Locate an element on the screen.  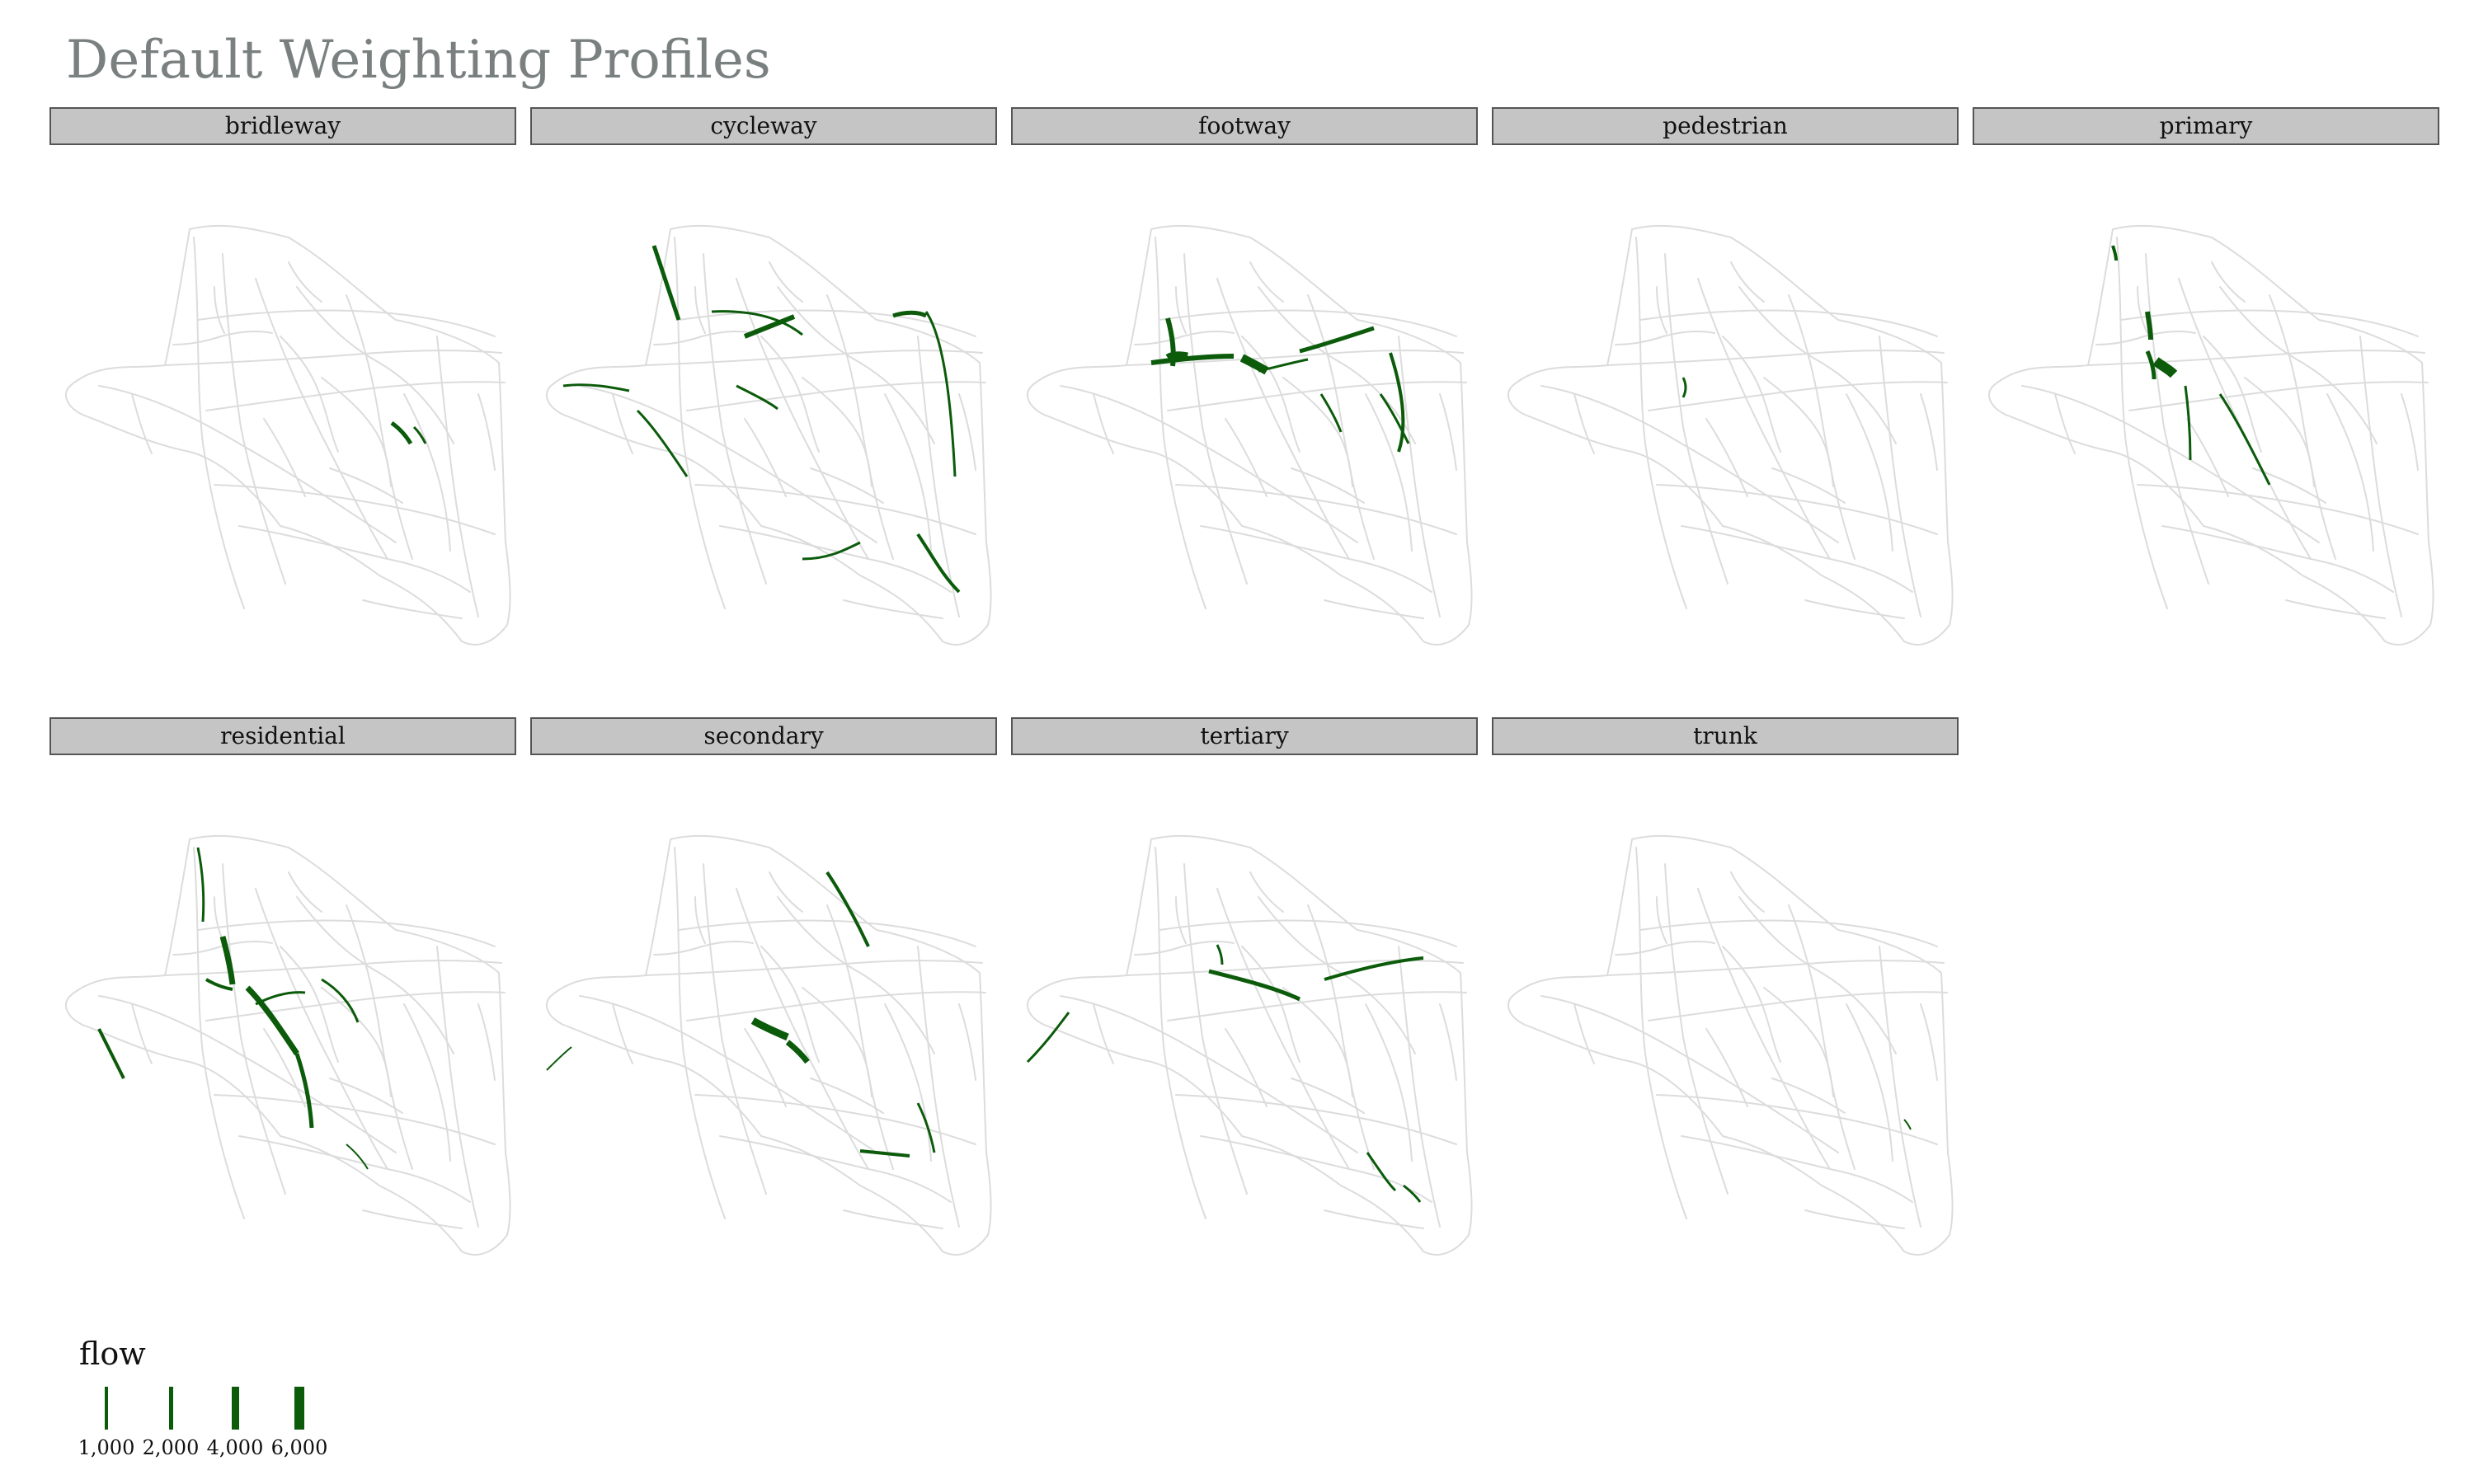
panel-trunk: trunk is located at coordinates (1725, 1006).